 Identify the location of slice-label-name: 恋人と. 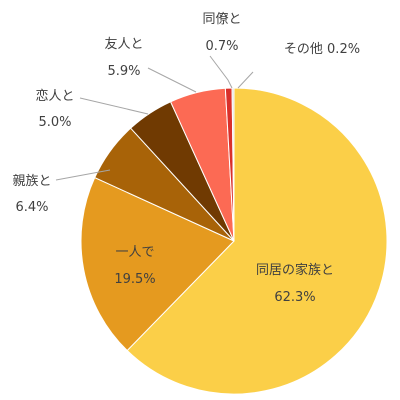
(54, 96).